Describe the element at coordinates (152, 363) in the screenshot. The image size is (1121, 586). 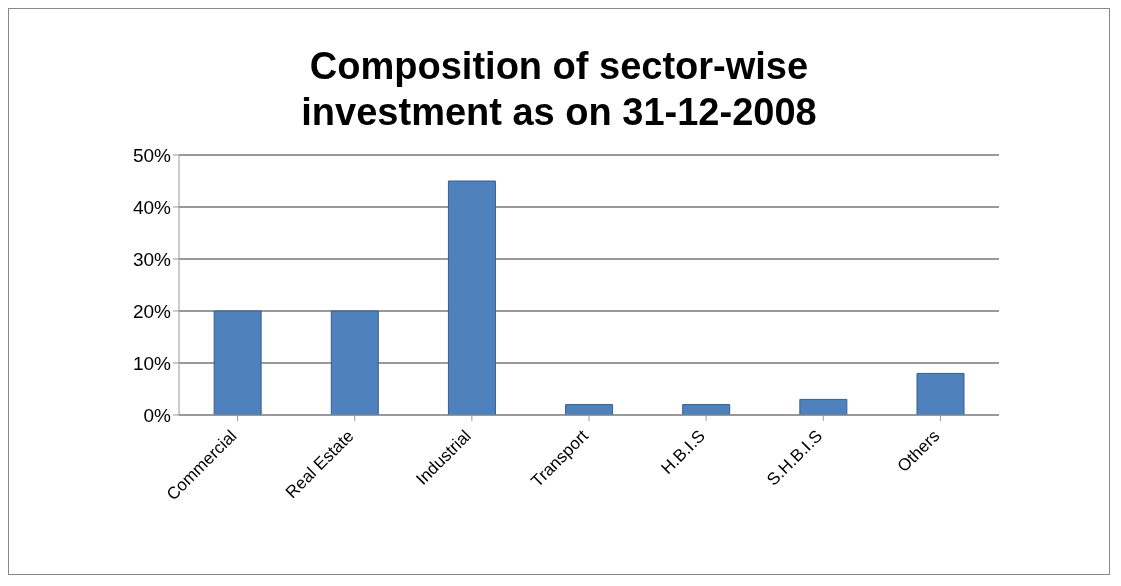
I see `y-tick-label: 10%` at that location.